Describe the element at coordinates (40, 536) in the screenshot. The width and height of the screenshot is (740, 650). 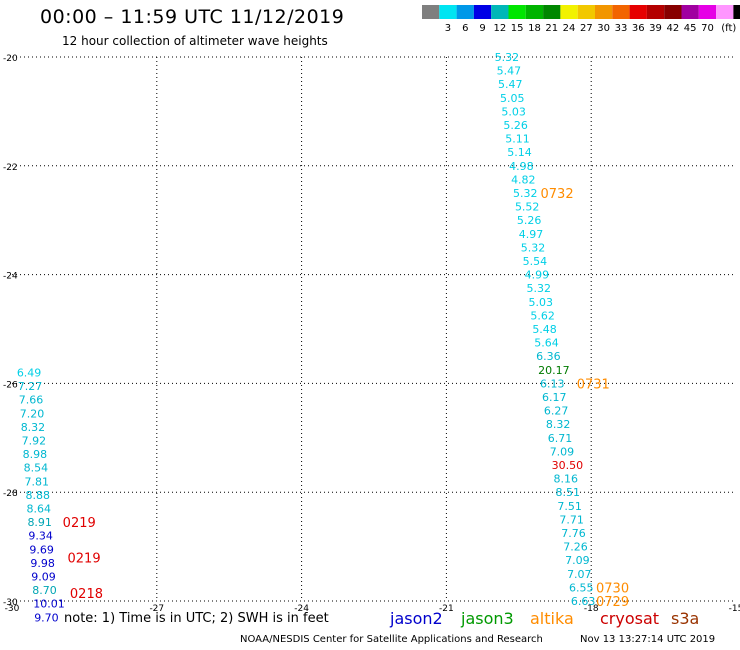
I see `wave-height-label: 9.34` at that location.